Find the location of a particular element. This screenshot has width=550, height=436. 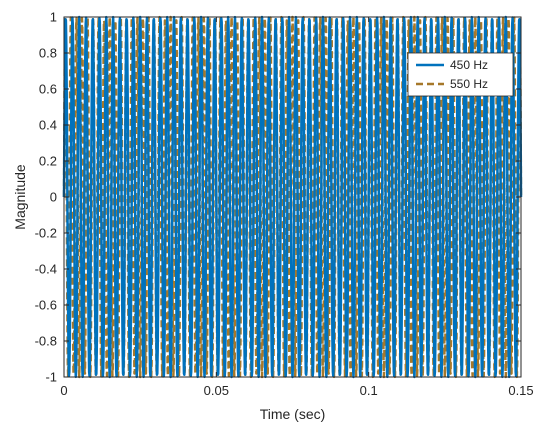

y-tick-label: -0.4 is located at coordinates (46, 269).